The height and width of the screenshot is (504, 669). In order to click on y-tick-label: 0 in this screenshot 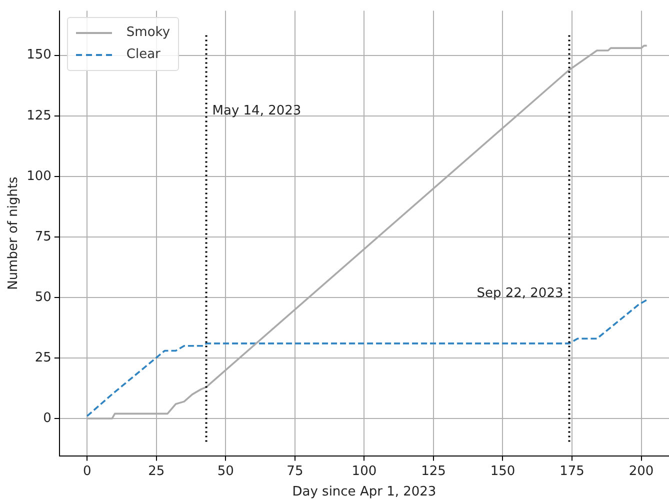, I will do `click(47, 418)`.